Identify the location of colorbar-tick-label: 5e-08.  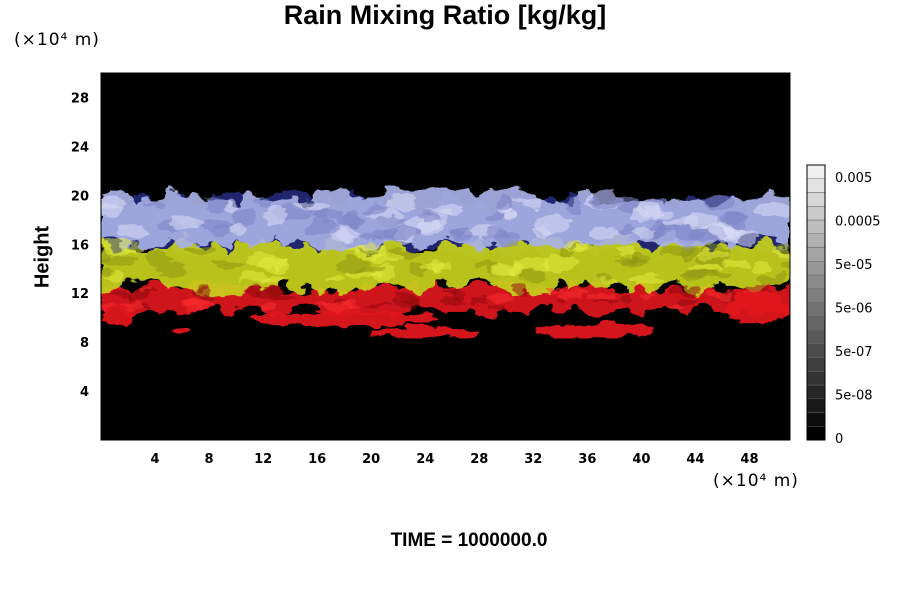
(854, 396).